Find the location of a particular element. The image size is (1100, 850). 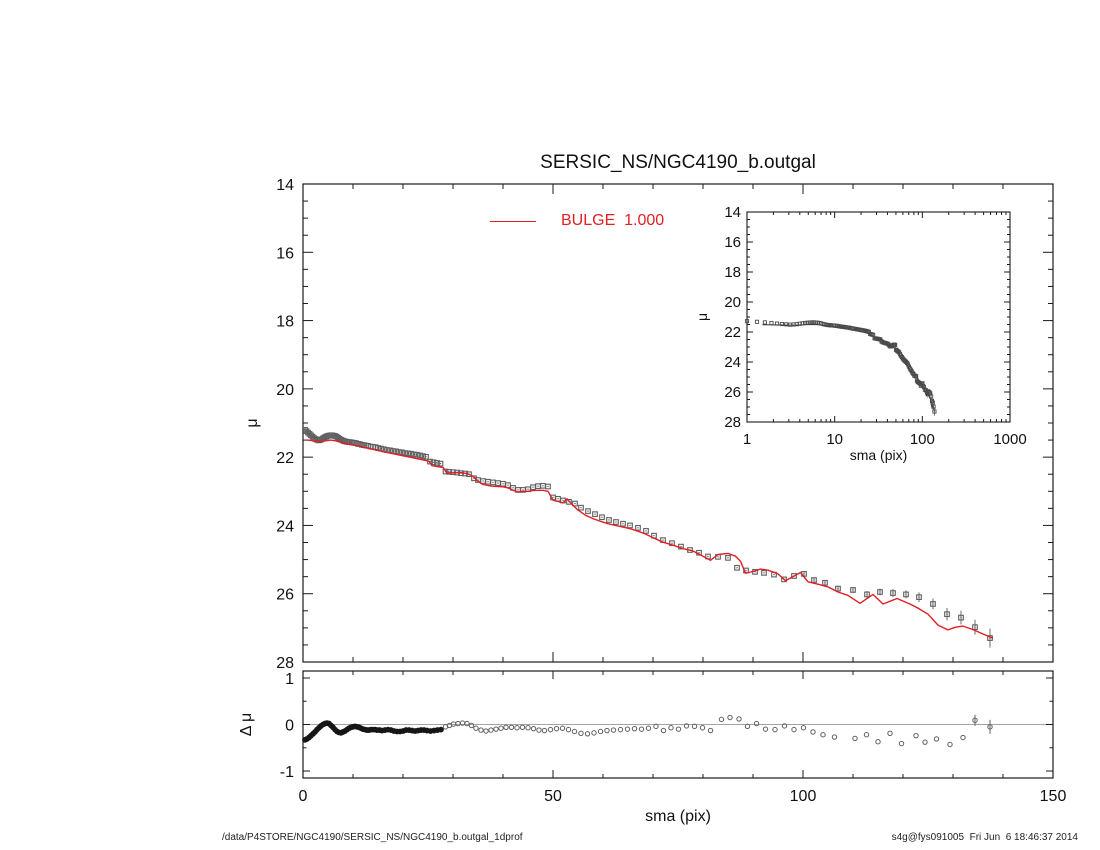

legend-red-line-icon is located at coordinates (513, 221).